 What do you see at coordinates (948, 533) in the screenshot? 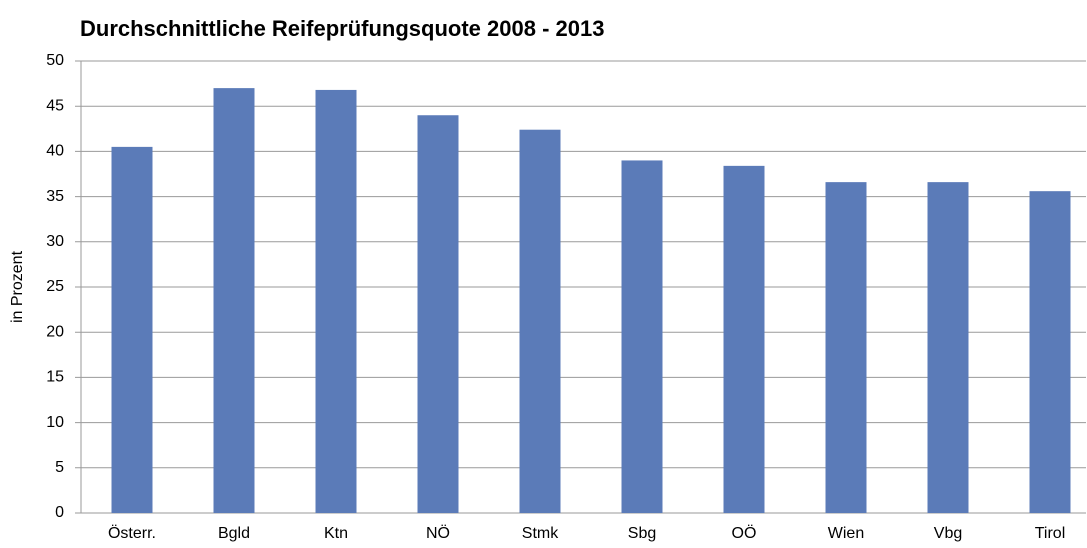
I see `x-tick-label: Vbg` at bounding box center [948, 533].